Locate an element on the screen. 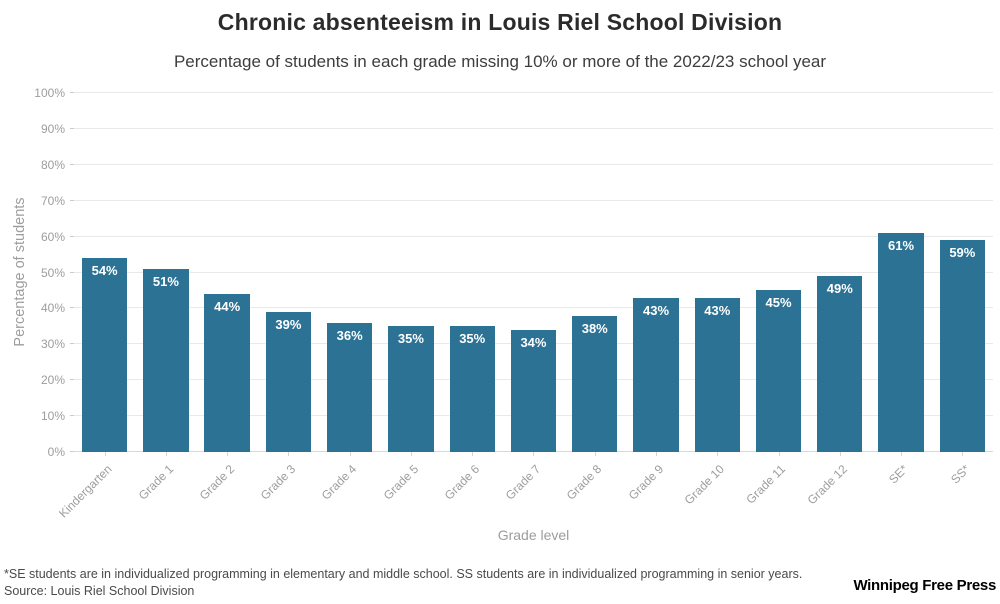  bar-value-label-grade-6: 35% is located at coordinates (472, 339).